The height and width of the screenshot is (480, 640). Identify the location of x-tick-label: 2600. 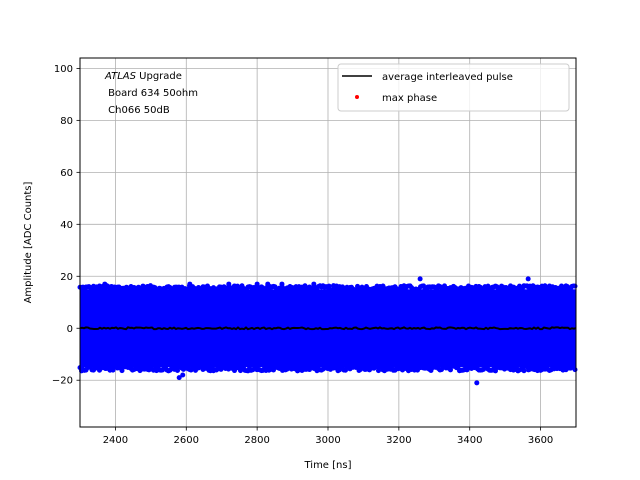
(186, 440).